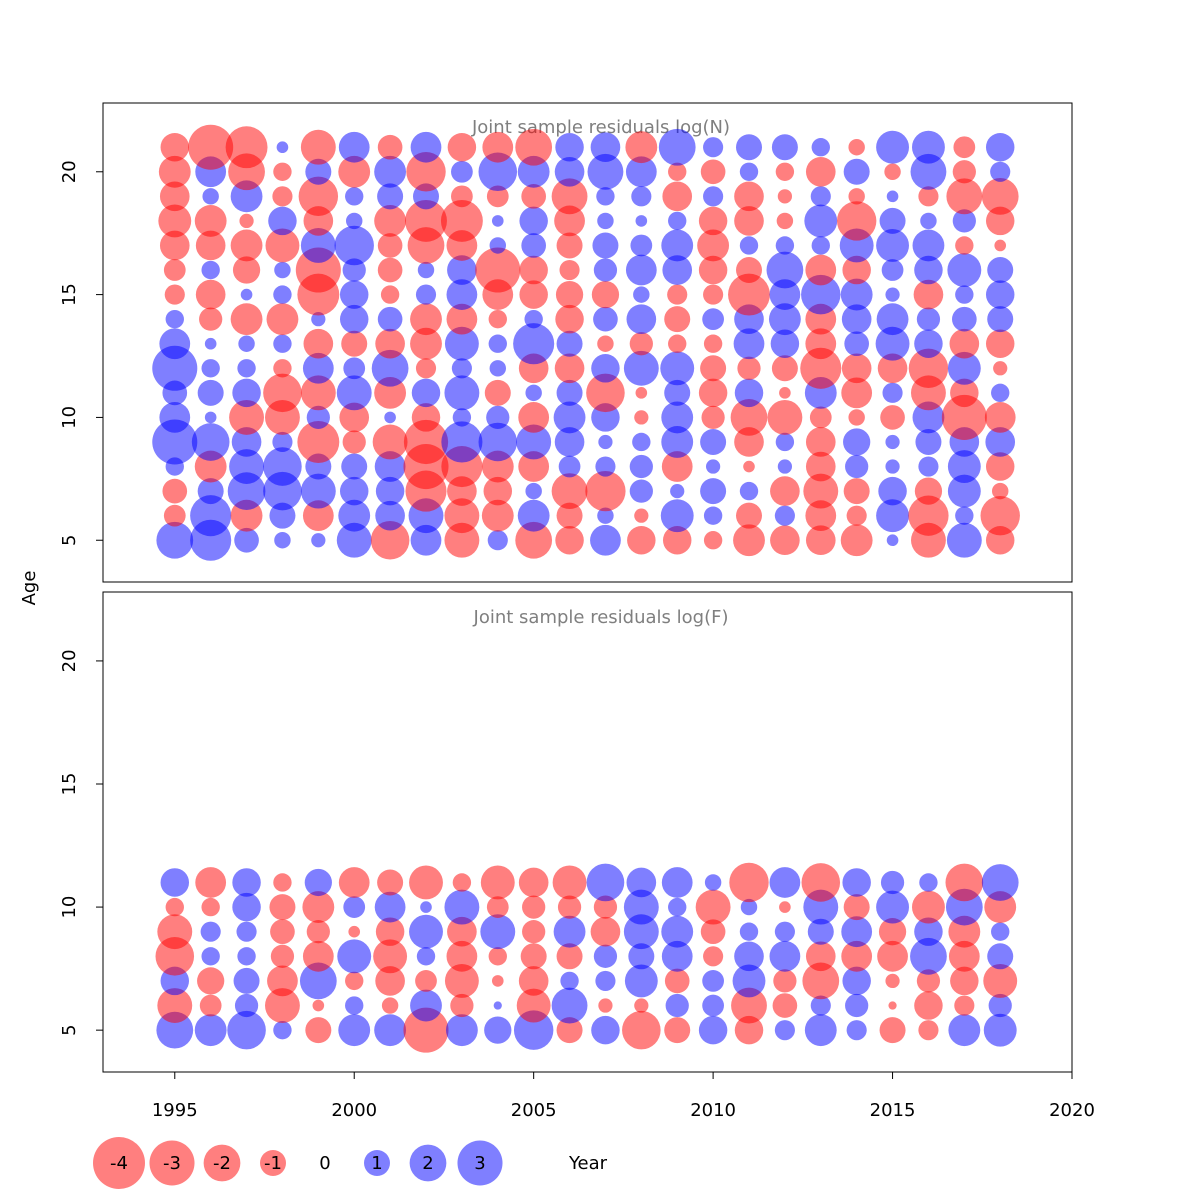 This screenshot has width=1200, height=1200. I want to click on legend-label: 2, so click(427, 1163).